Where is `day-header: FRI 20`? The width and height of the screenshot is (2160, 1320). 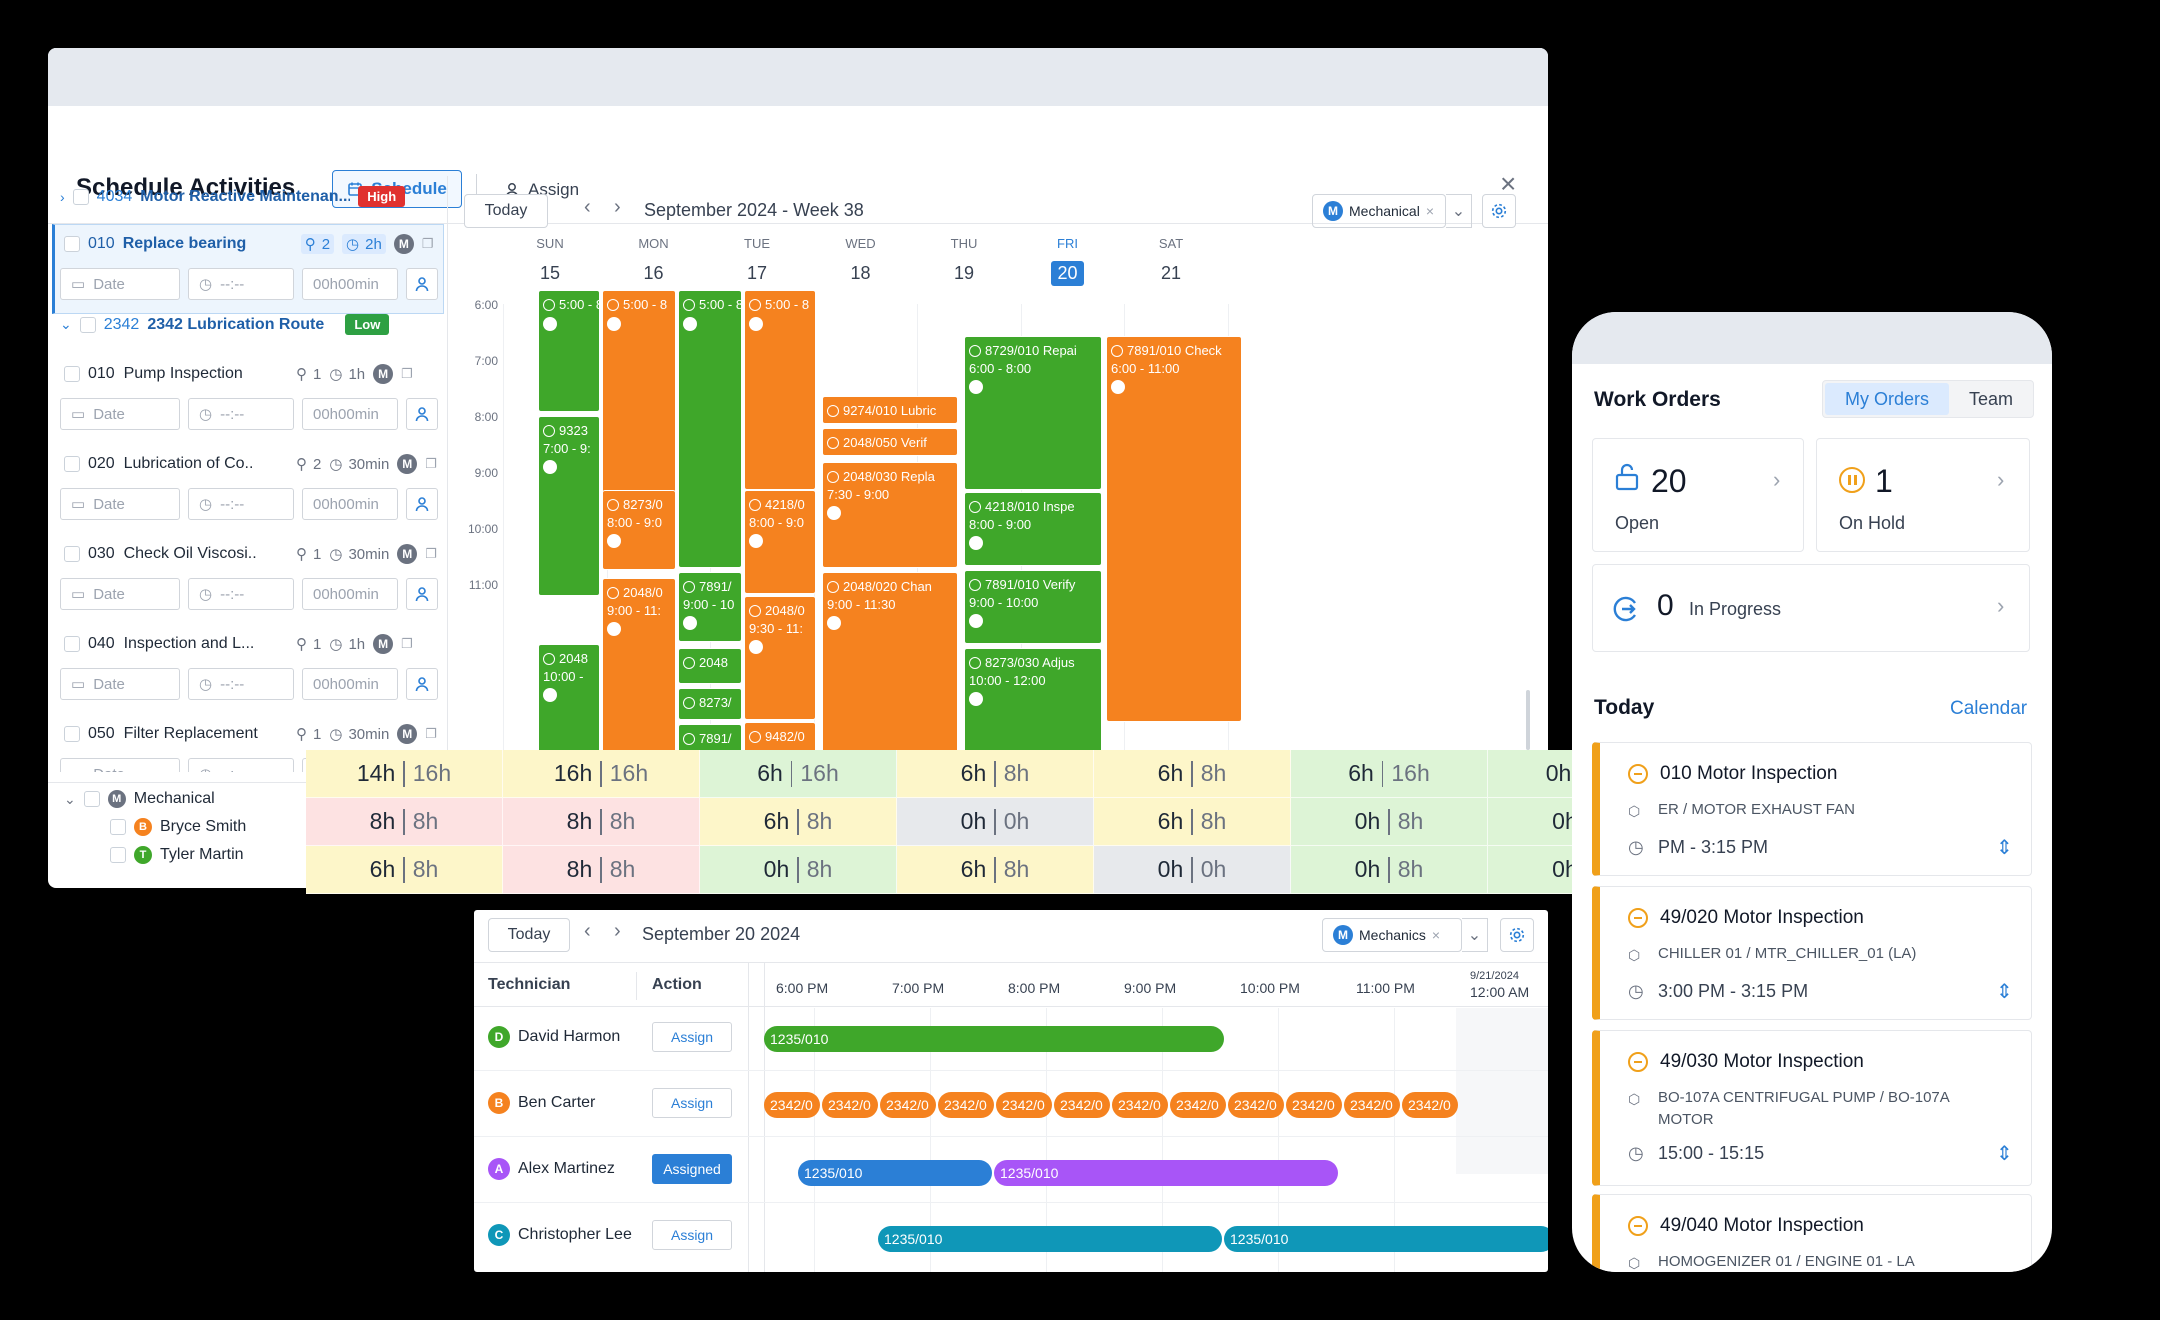 day-header: FRI 20 is located at coordinates (1068, 261).